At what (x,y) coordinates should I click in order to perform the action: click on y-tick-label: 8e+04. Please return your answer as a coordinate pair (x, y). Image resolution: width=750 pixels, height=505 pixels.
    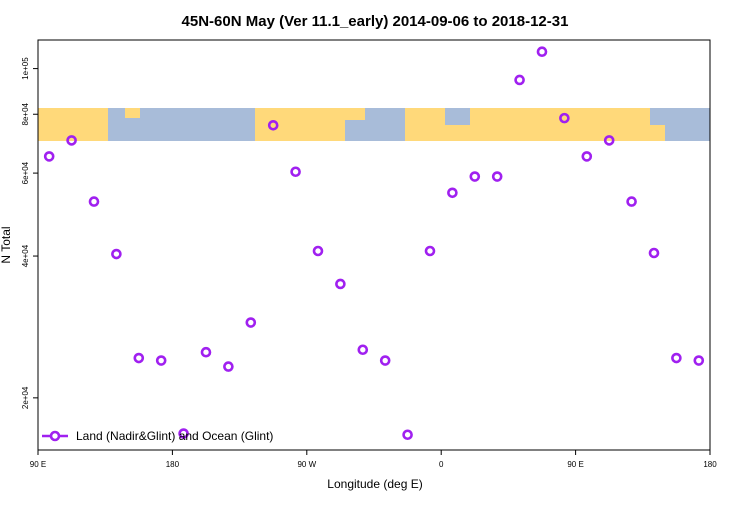
    Looking at the image, I should click on (25, 113).